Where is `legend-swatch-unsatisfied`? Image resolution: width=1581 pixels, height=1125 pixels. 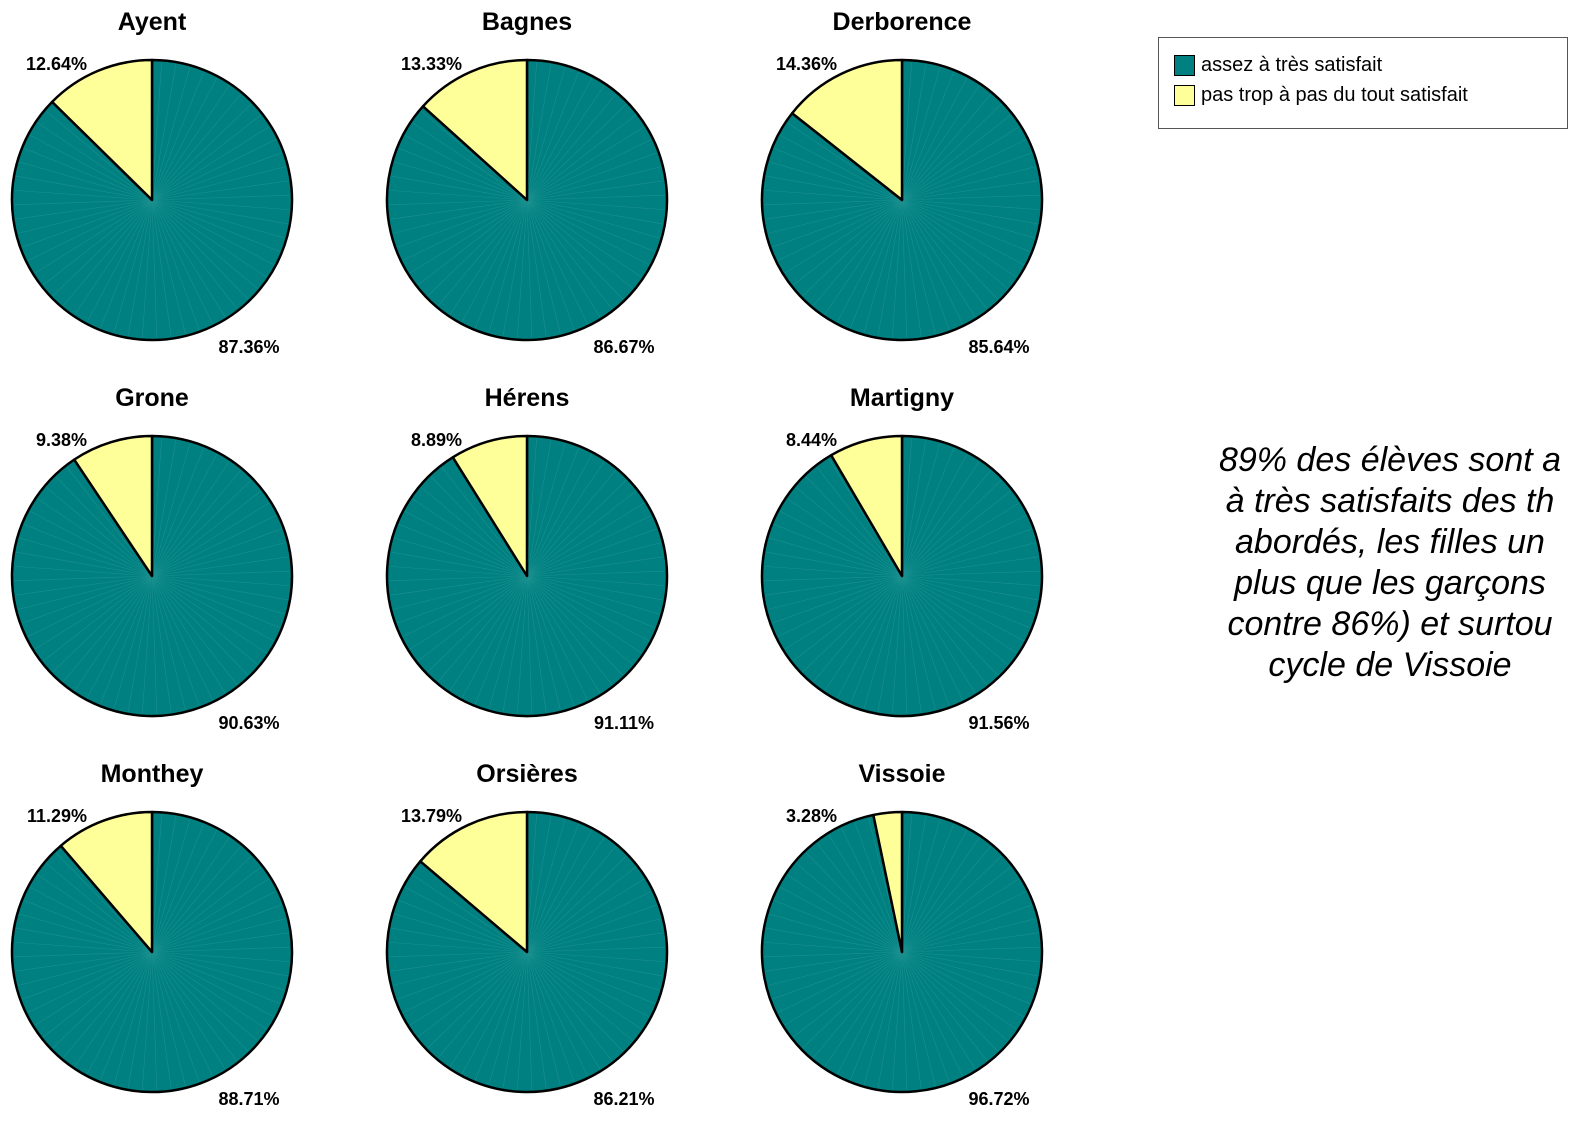
legend-swatch-unsatisfied is located at coordinates (1184, 95).